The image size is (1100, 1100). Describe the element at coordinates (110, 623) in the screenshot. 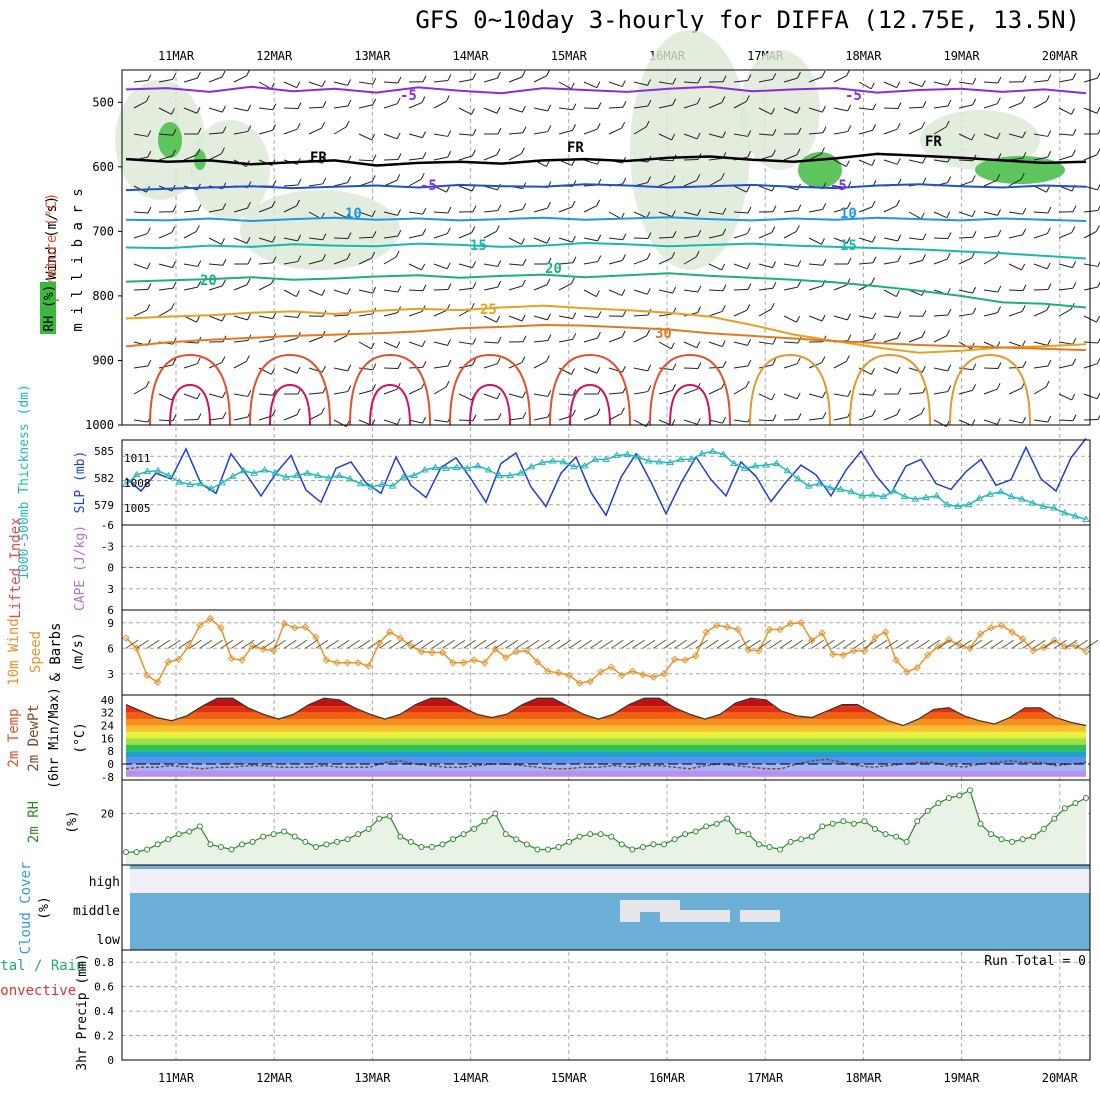

I see `wind-tick-label: 9` at that location.